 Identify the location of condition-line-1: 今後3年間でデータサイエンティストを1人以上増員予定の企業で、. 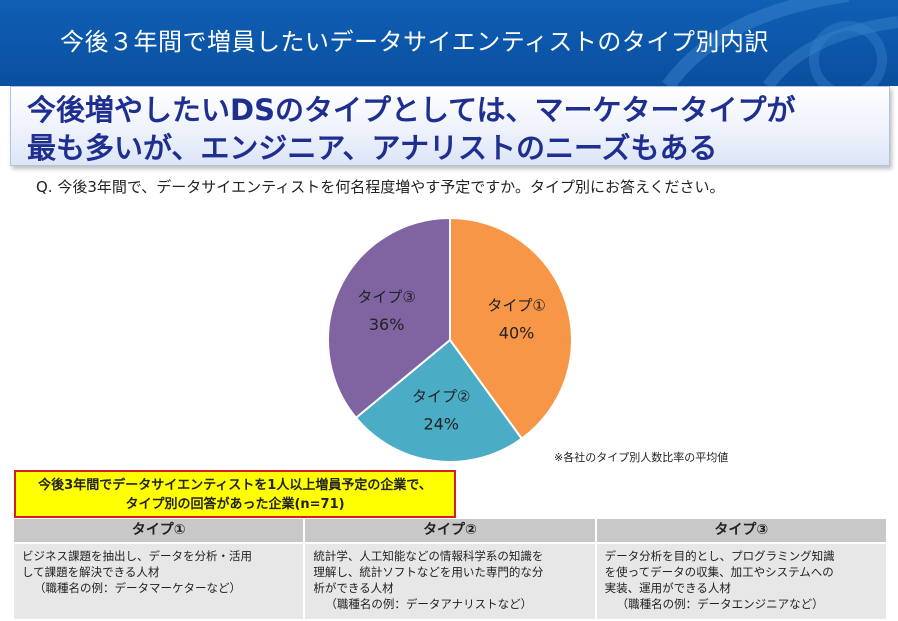
(235, 485).